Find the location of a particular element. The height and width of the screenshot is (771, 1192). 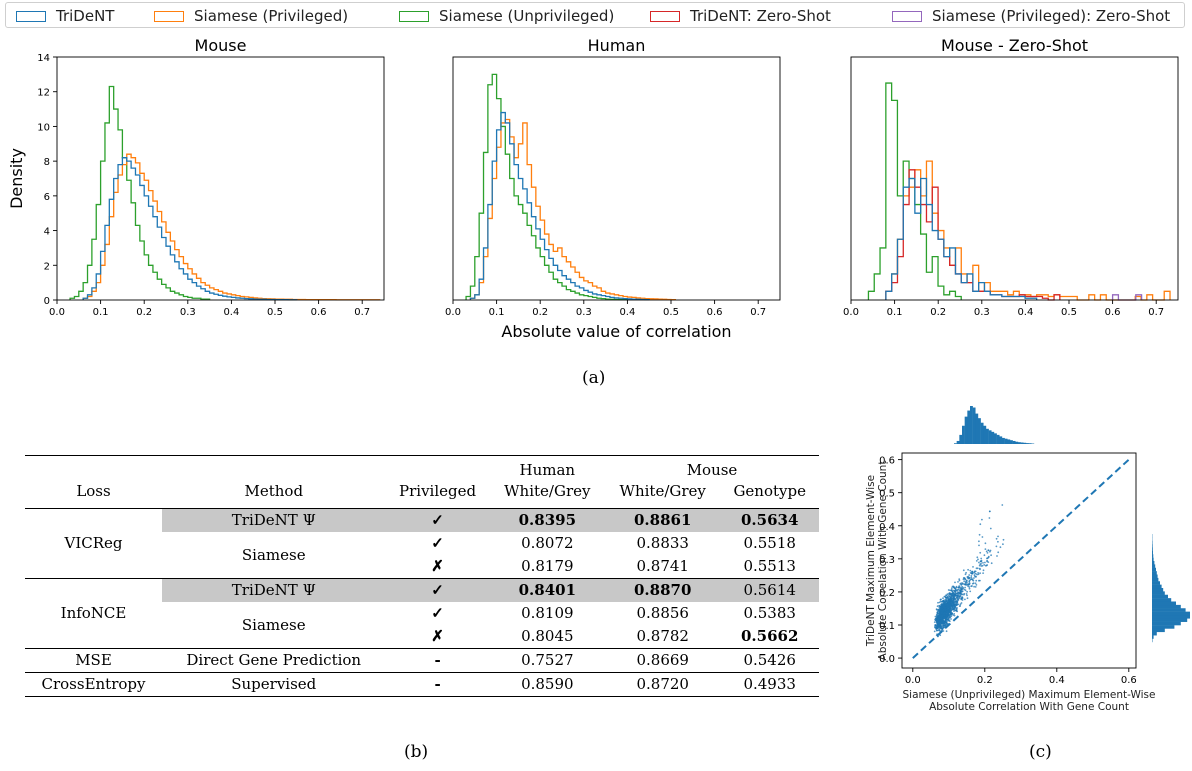

legend-label: TriDeNT: Zero-Shot is located at coordinates (760, 16).